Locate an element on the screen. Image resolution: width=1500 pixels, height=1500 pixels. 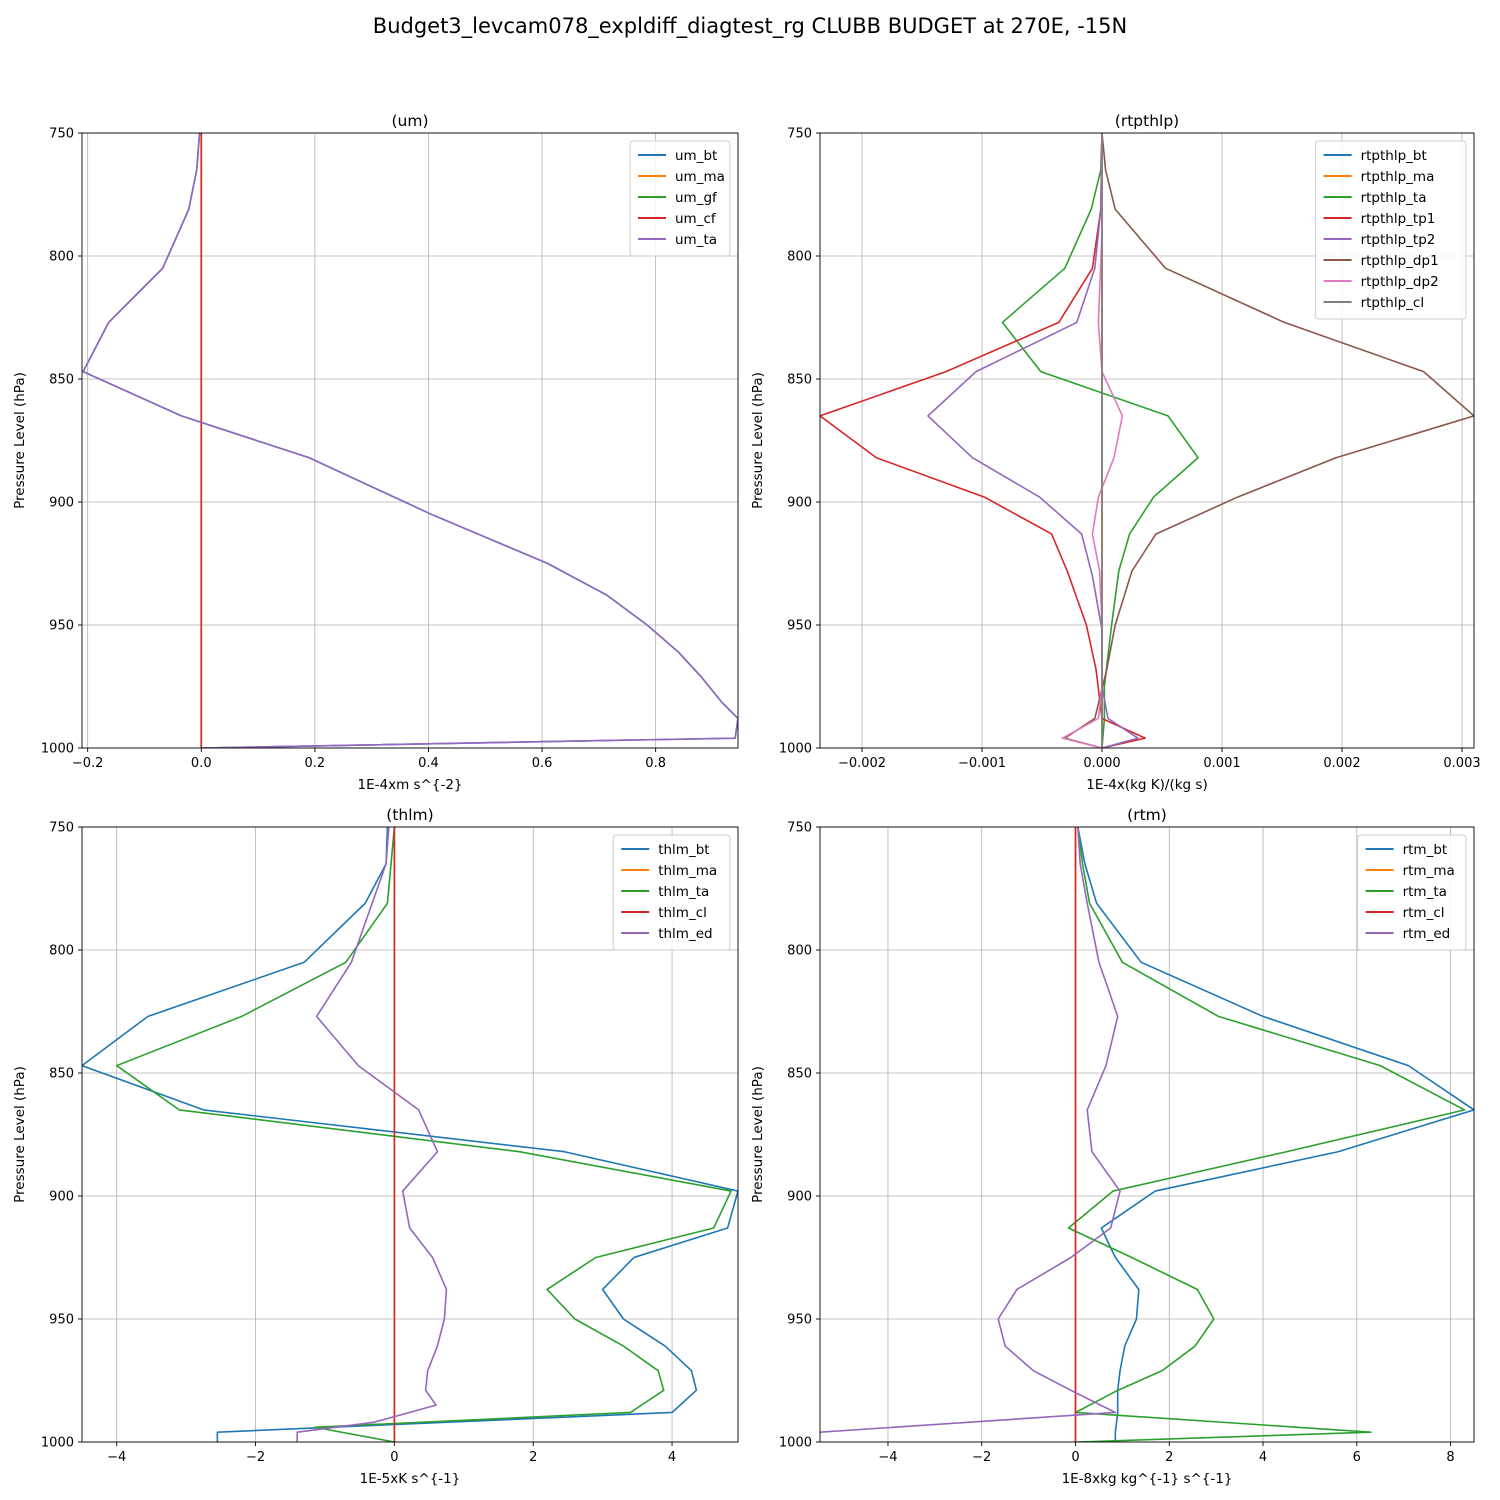
legend-entry: rtm_cl is located at coordinates (1424, 913).